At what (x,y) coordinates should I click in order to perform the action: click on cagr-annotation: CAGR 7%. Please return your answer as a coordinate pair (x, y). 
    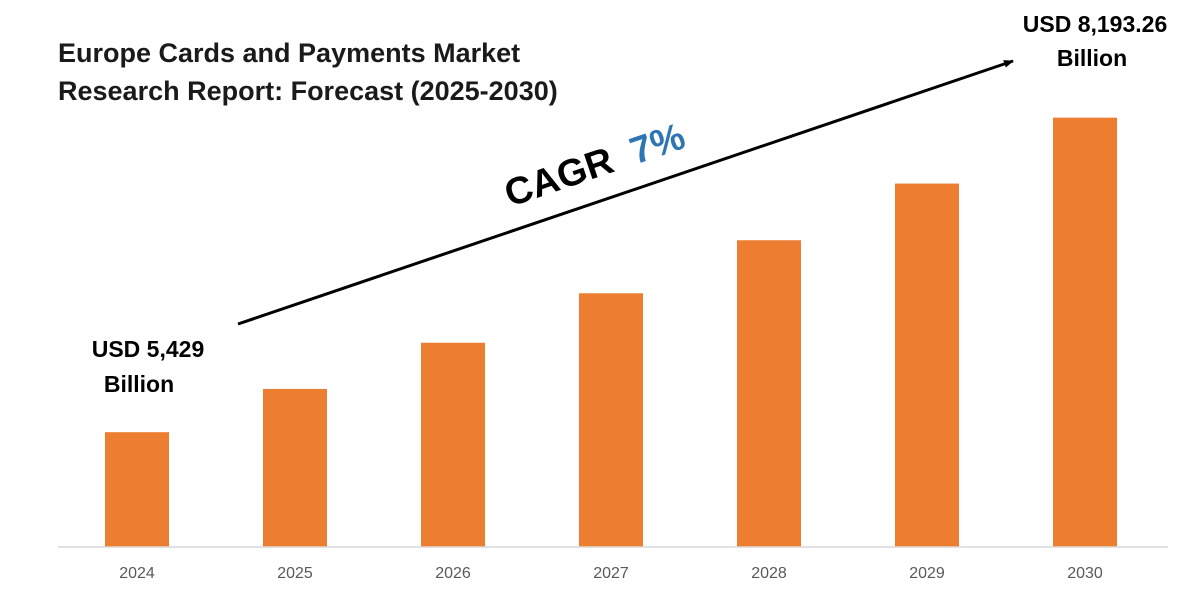
    Looking at the image, I should click on (594, 166).